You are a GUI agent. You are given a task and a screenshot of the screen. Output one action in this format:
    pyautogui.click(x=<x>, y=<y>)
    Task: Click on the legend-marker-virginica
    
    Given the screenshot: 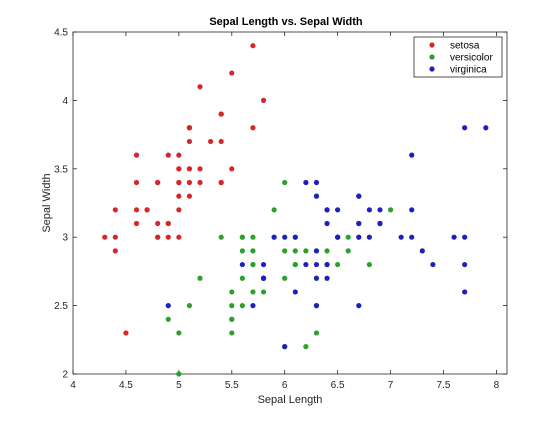 What is the action you would take?
    pyautogui.click(x=432, y=69)
    